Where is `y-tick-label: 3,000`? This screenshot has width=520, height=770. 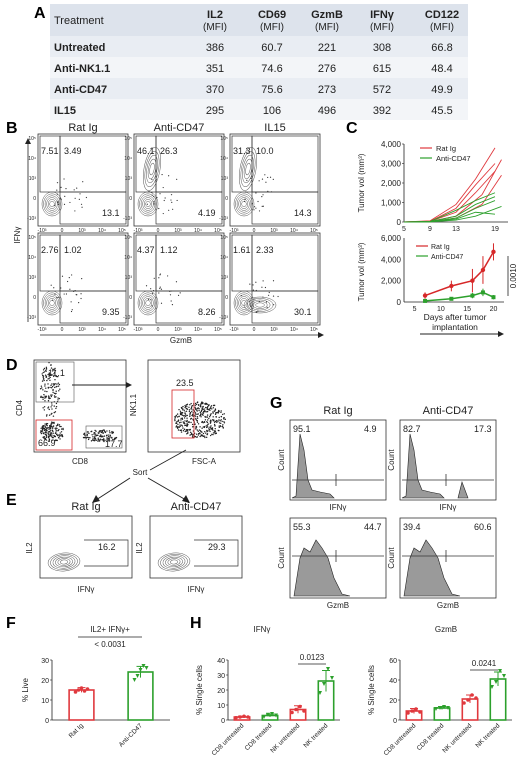
y-tick-label: 3,000 is located at coordinates (391, 164).